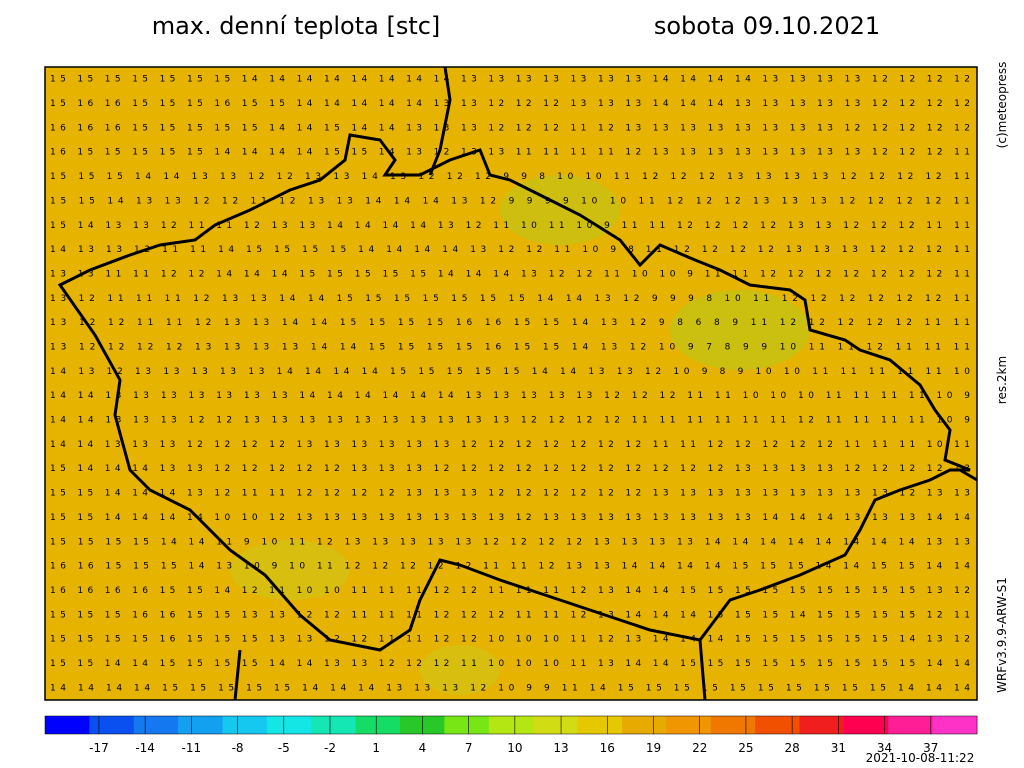 This screenshot has height=768, width=1024. I want to click on map-title: max. denní teplota [stc], so click(296, 26).